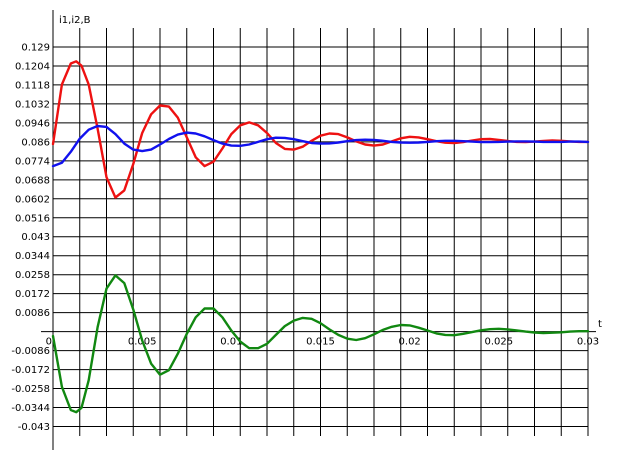 The width and height of the screenshot is (621, 466). Describe the element at coordinates (30, 351) in the screenshot. I see `y-tick-label: -0.0086` at that location.